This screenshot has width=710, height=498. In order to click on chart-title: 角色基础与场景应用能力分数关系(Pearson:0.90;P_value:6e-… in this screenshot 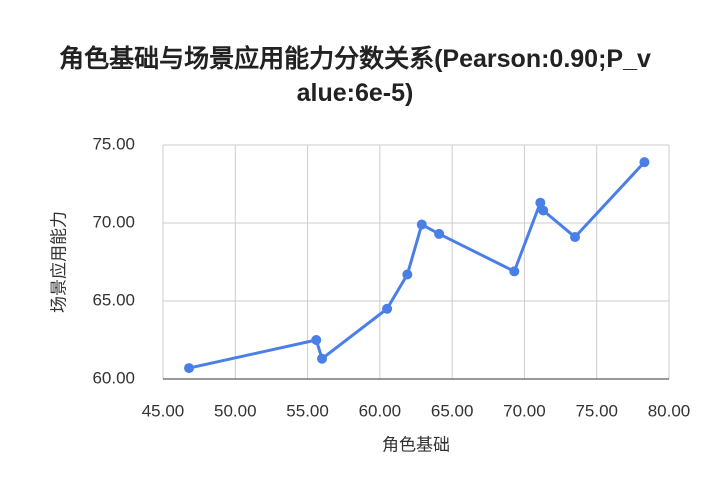, I will do `click(355, 76)`.